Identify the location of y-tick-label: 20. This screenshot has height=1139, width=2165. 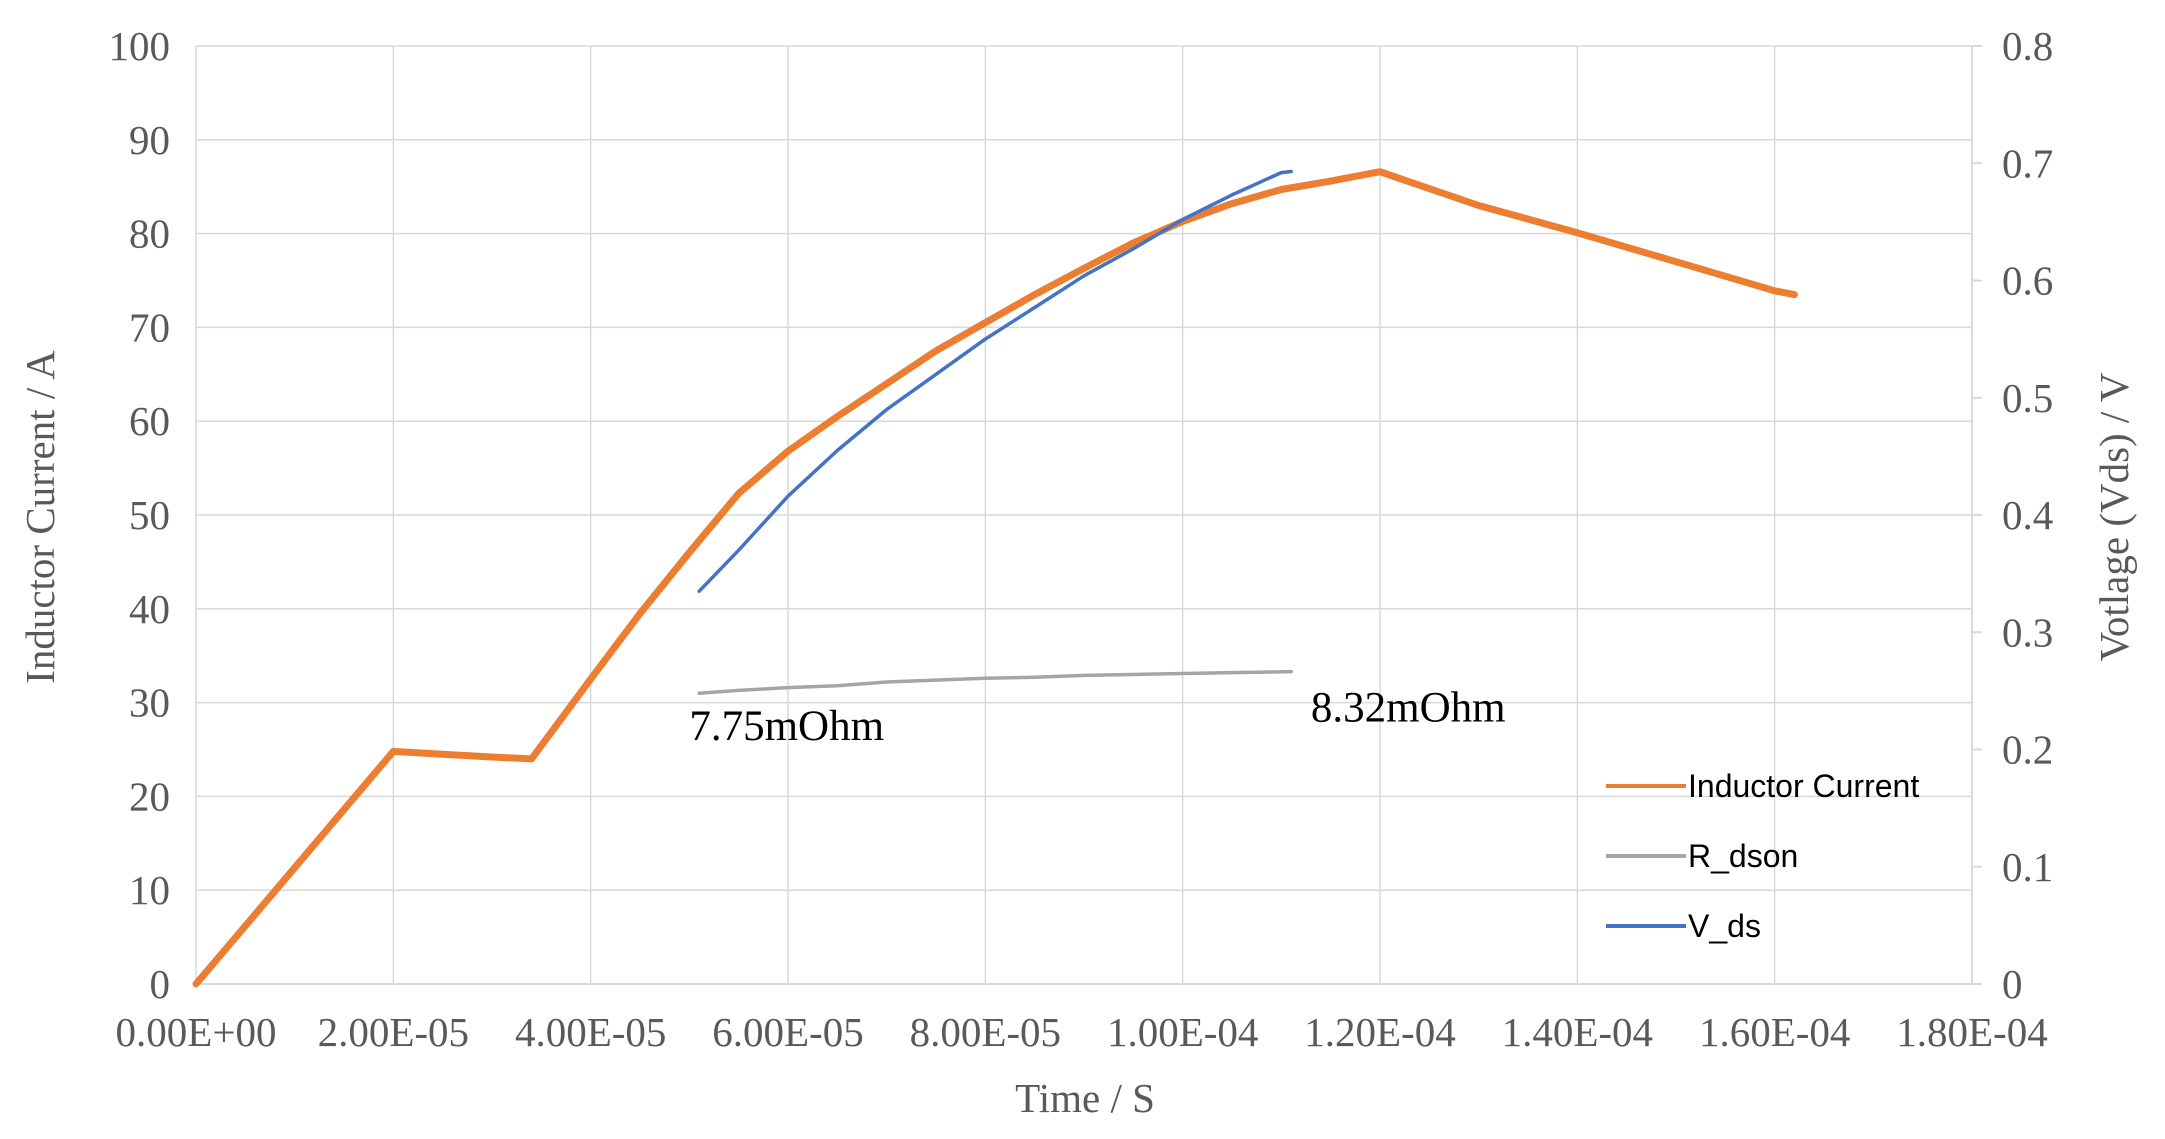
(149, 796).